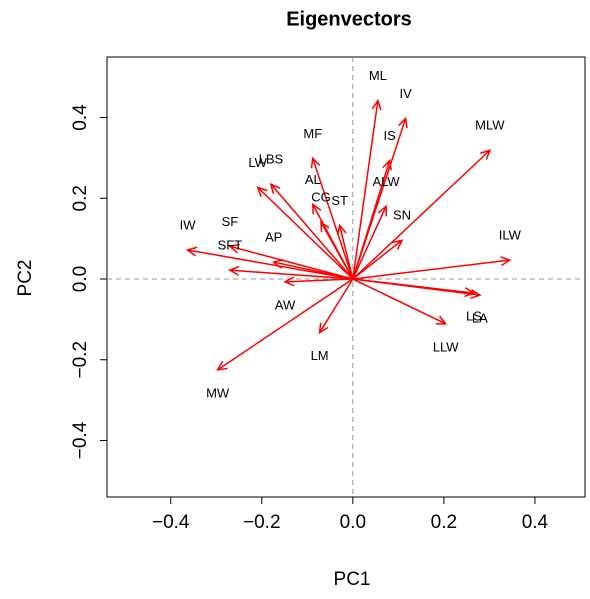 The image size is (590, 599). I want to click on arrow-label: CG, so click(321, 197).